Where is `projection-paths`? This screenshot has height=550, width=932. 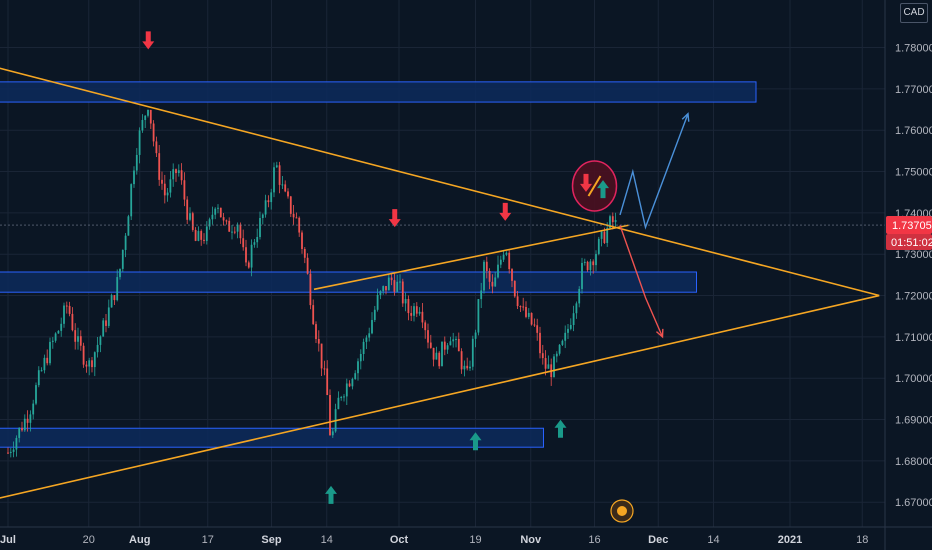 projection-paths is located at coordinates (654, 225).